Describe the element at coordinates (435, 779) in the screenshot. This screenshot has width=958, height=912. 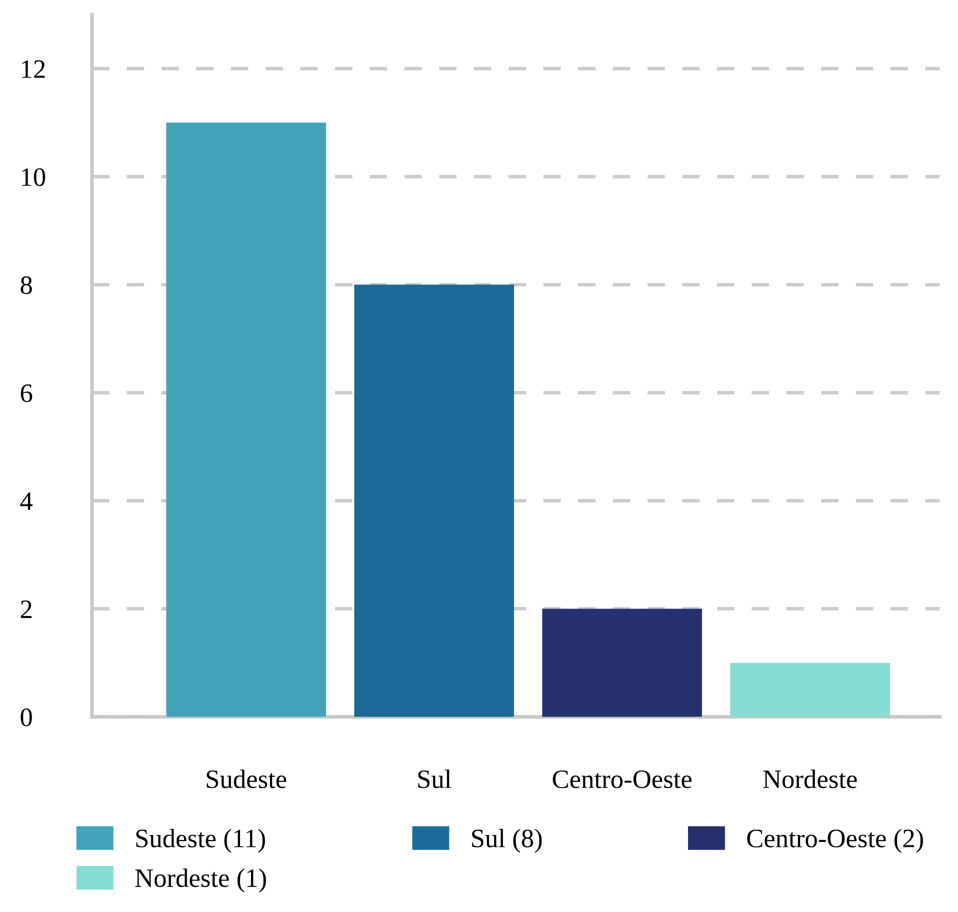
I see `x-tick-label: Sul` at that location.